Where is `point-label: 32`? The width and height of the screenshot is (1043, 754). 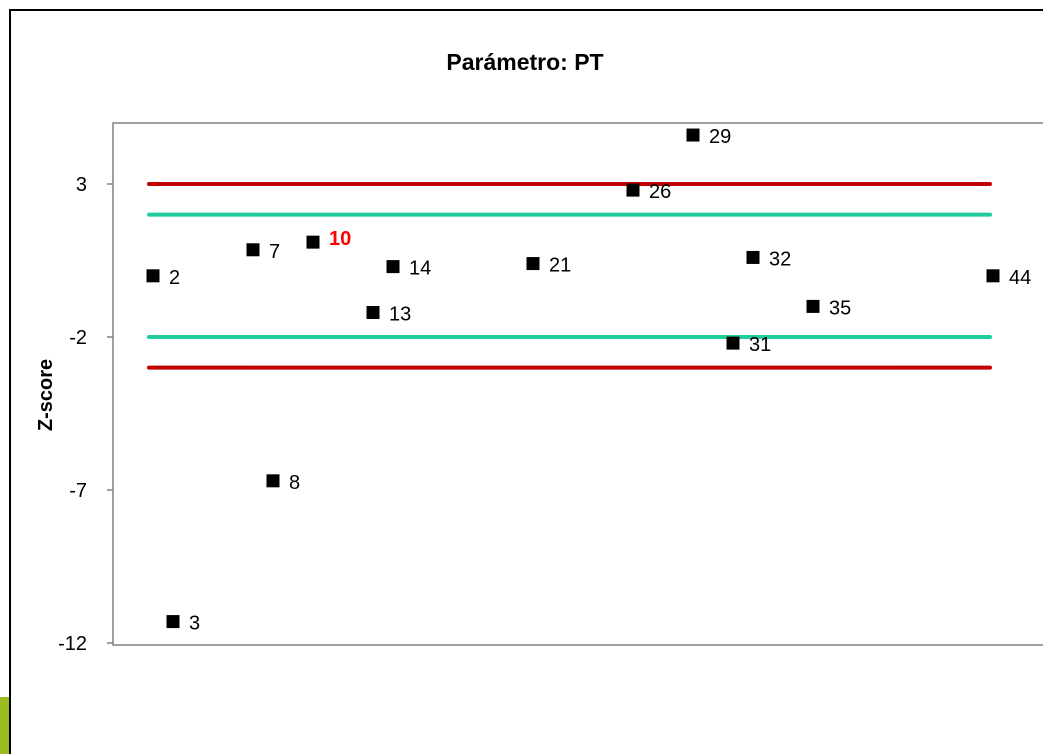 point-label: 32 is located at coordinates (780, 259).